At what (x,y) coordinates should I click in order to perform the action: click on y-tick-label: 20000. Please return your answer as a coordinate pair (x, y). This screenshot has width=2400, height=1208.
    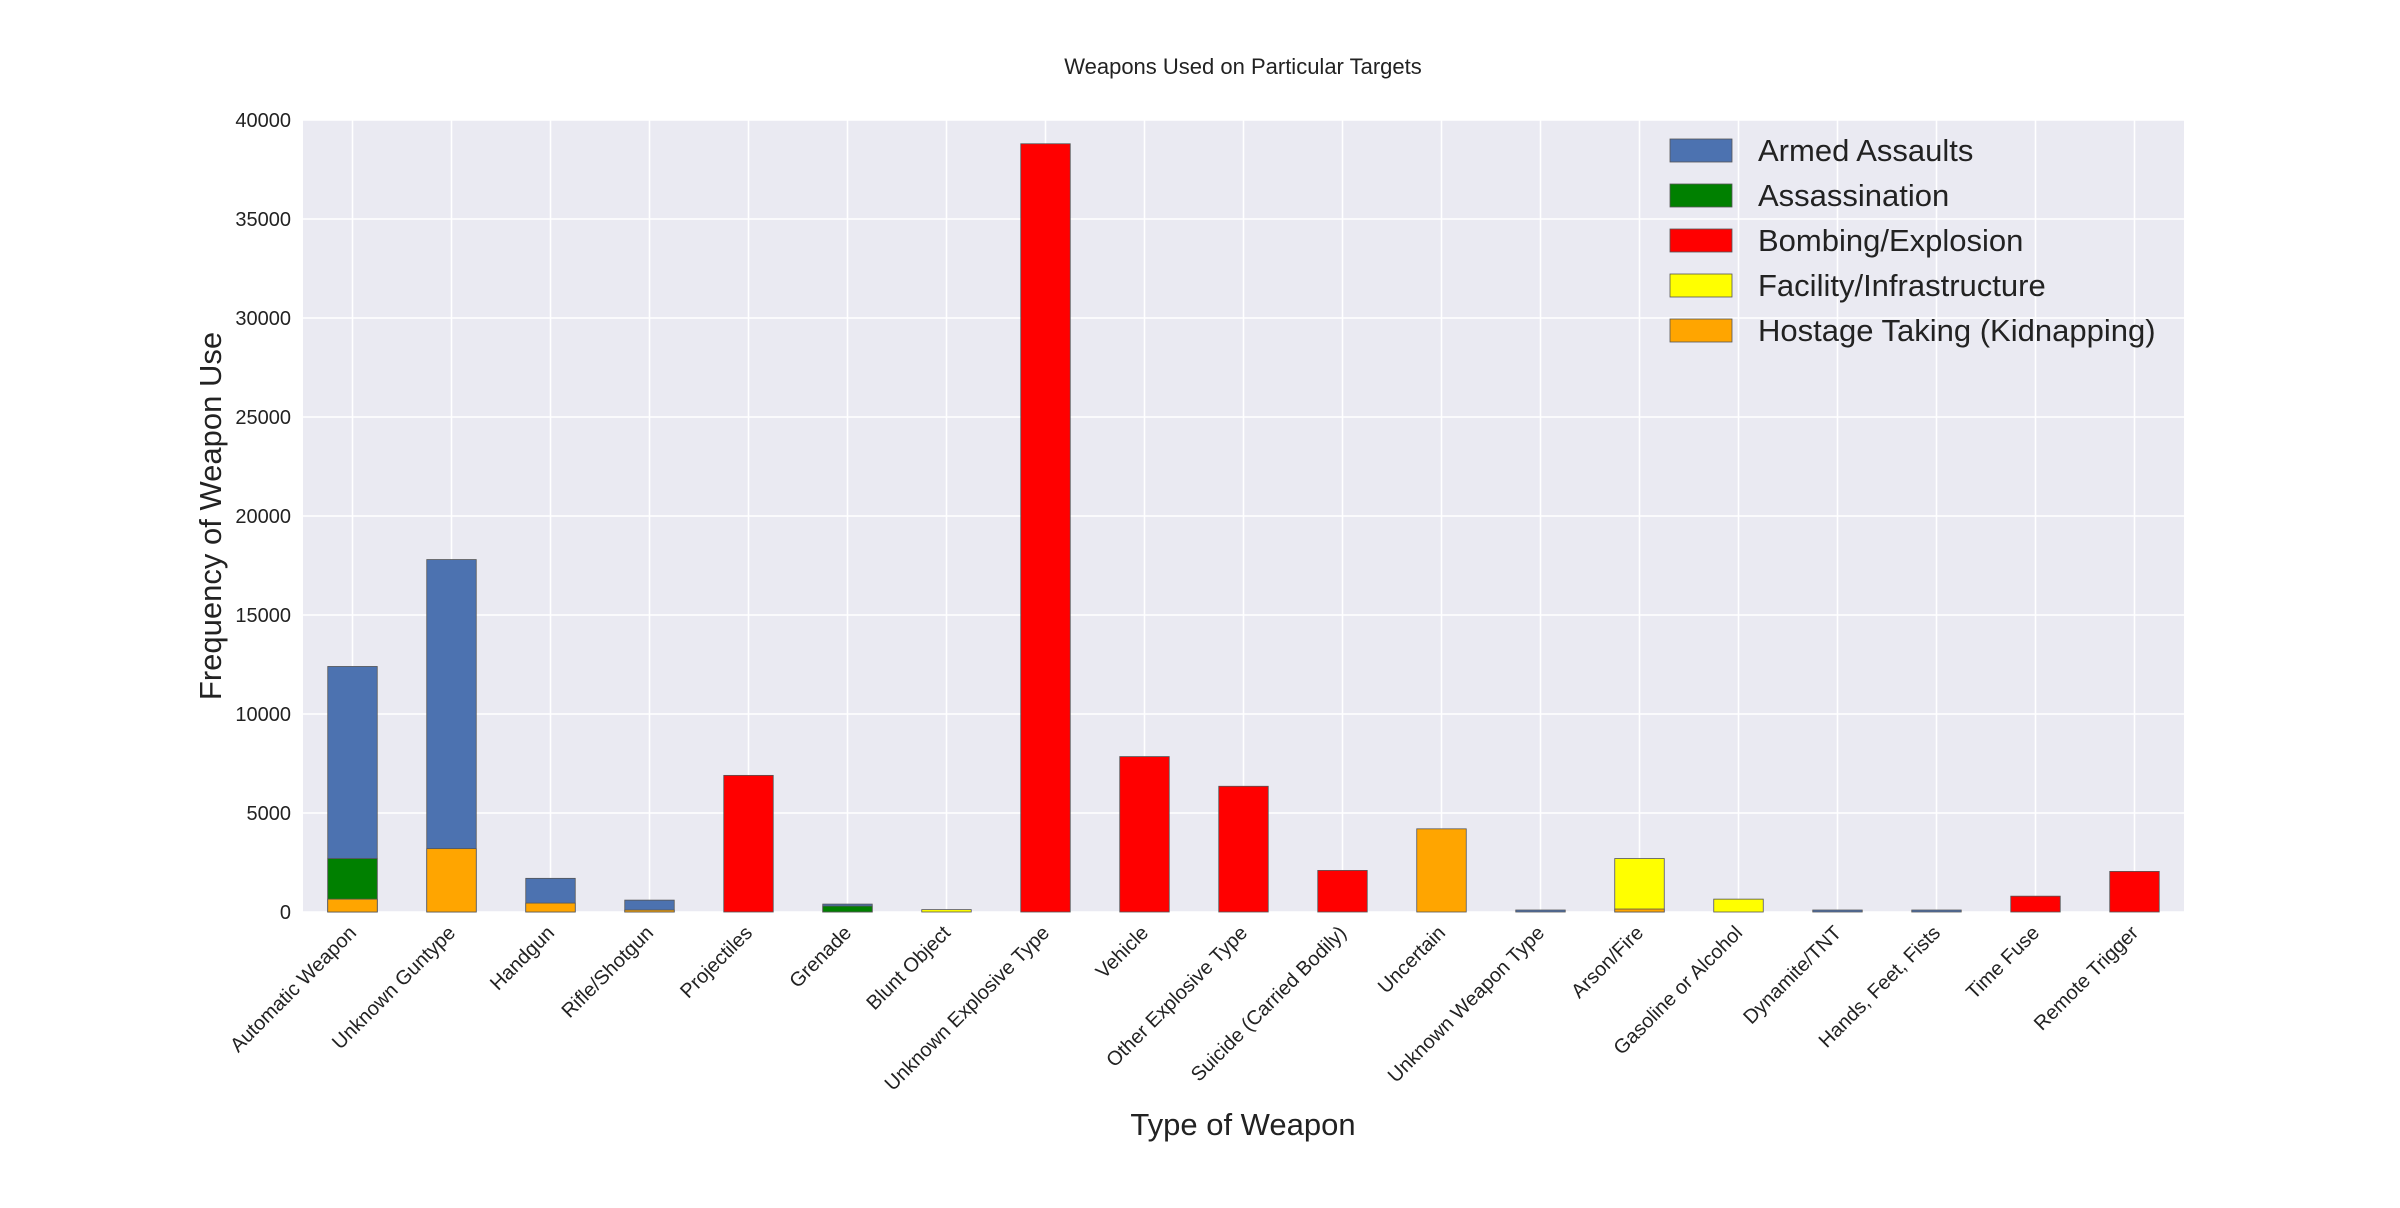
    Looking at the image, I should click on (263, 517).